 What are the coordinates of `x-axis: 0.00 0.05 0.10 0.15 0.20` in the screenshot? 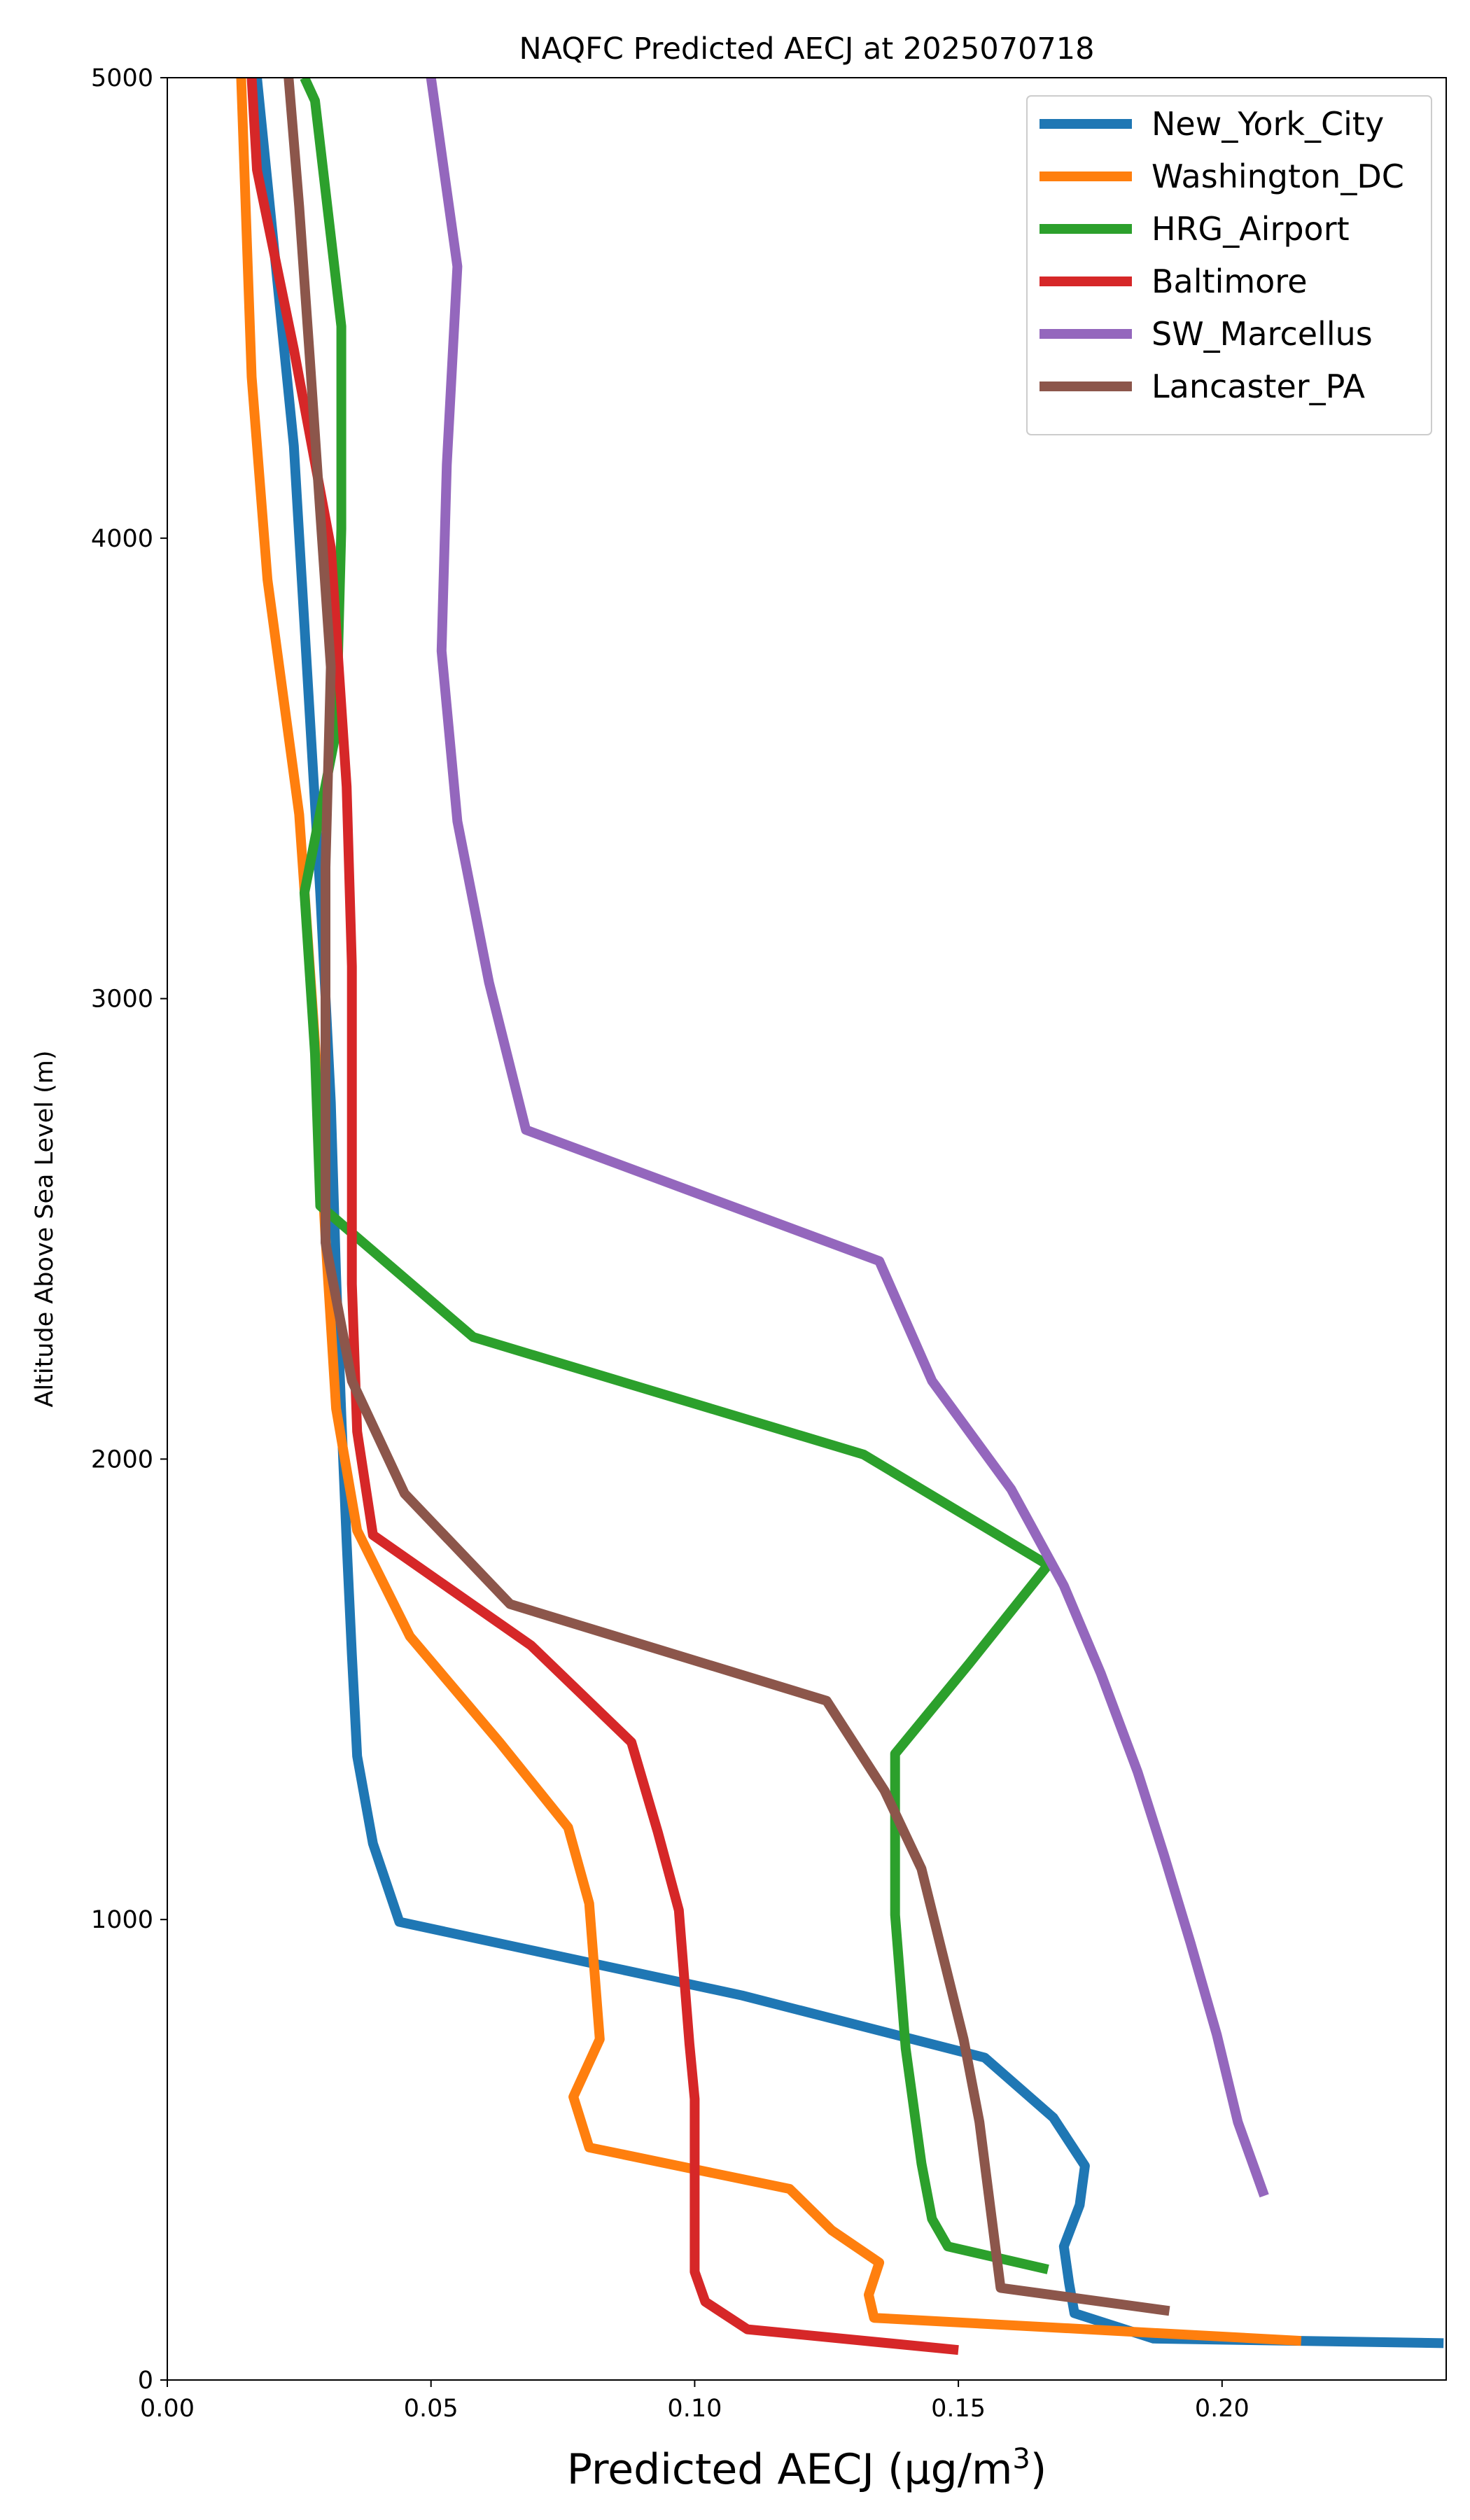 It's located at (695, 2401).